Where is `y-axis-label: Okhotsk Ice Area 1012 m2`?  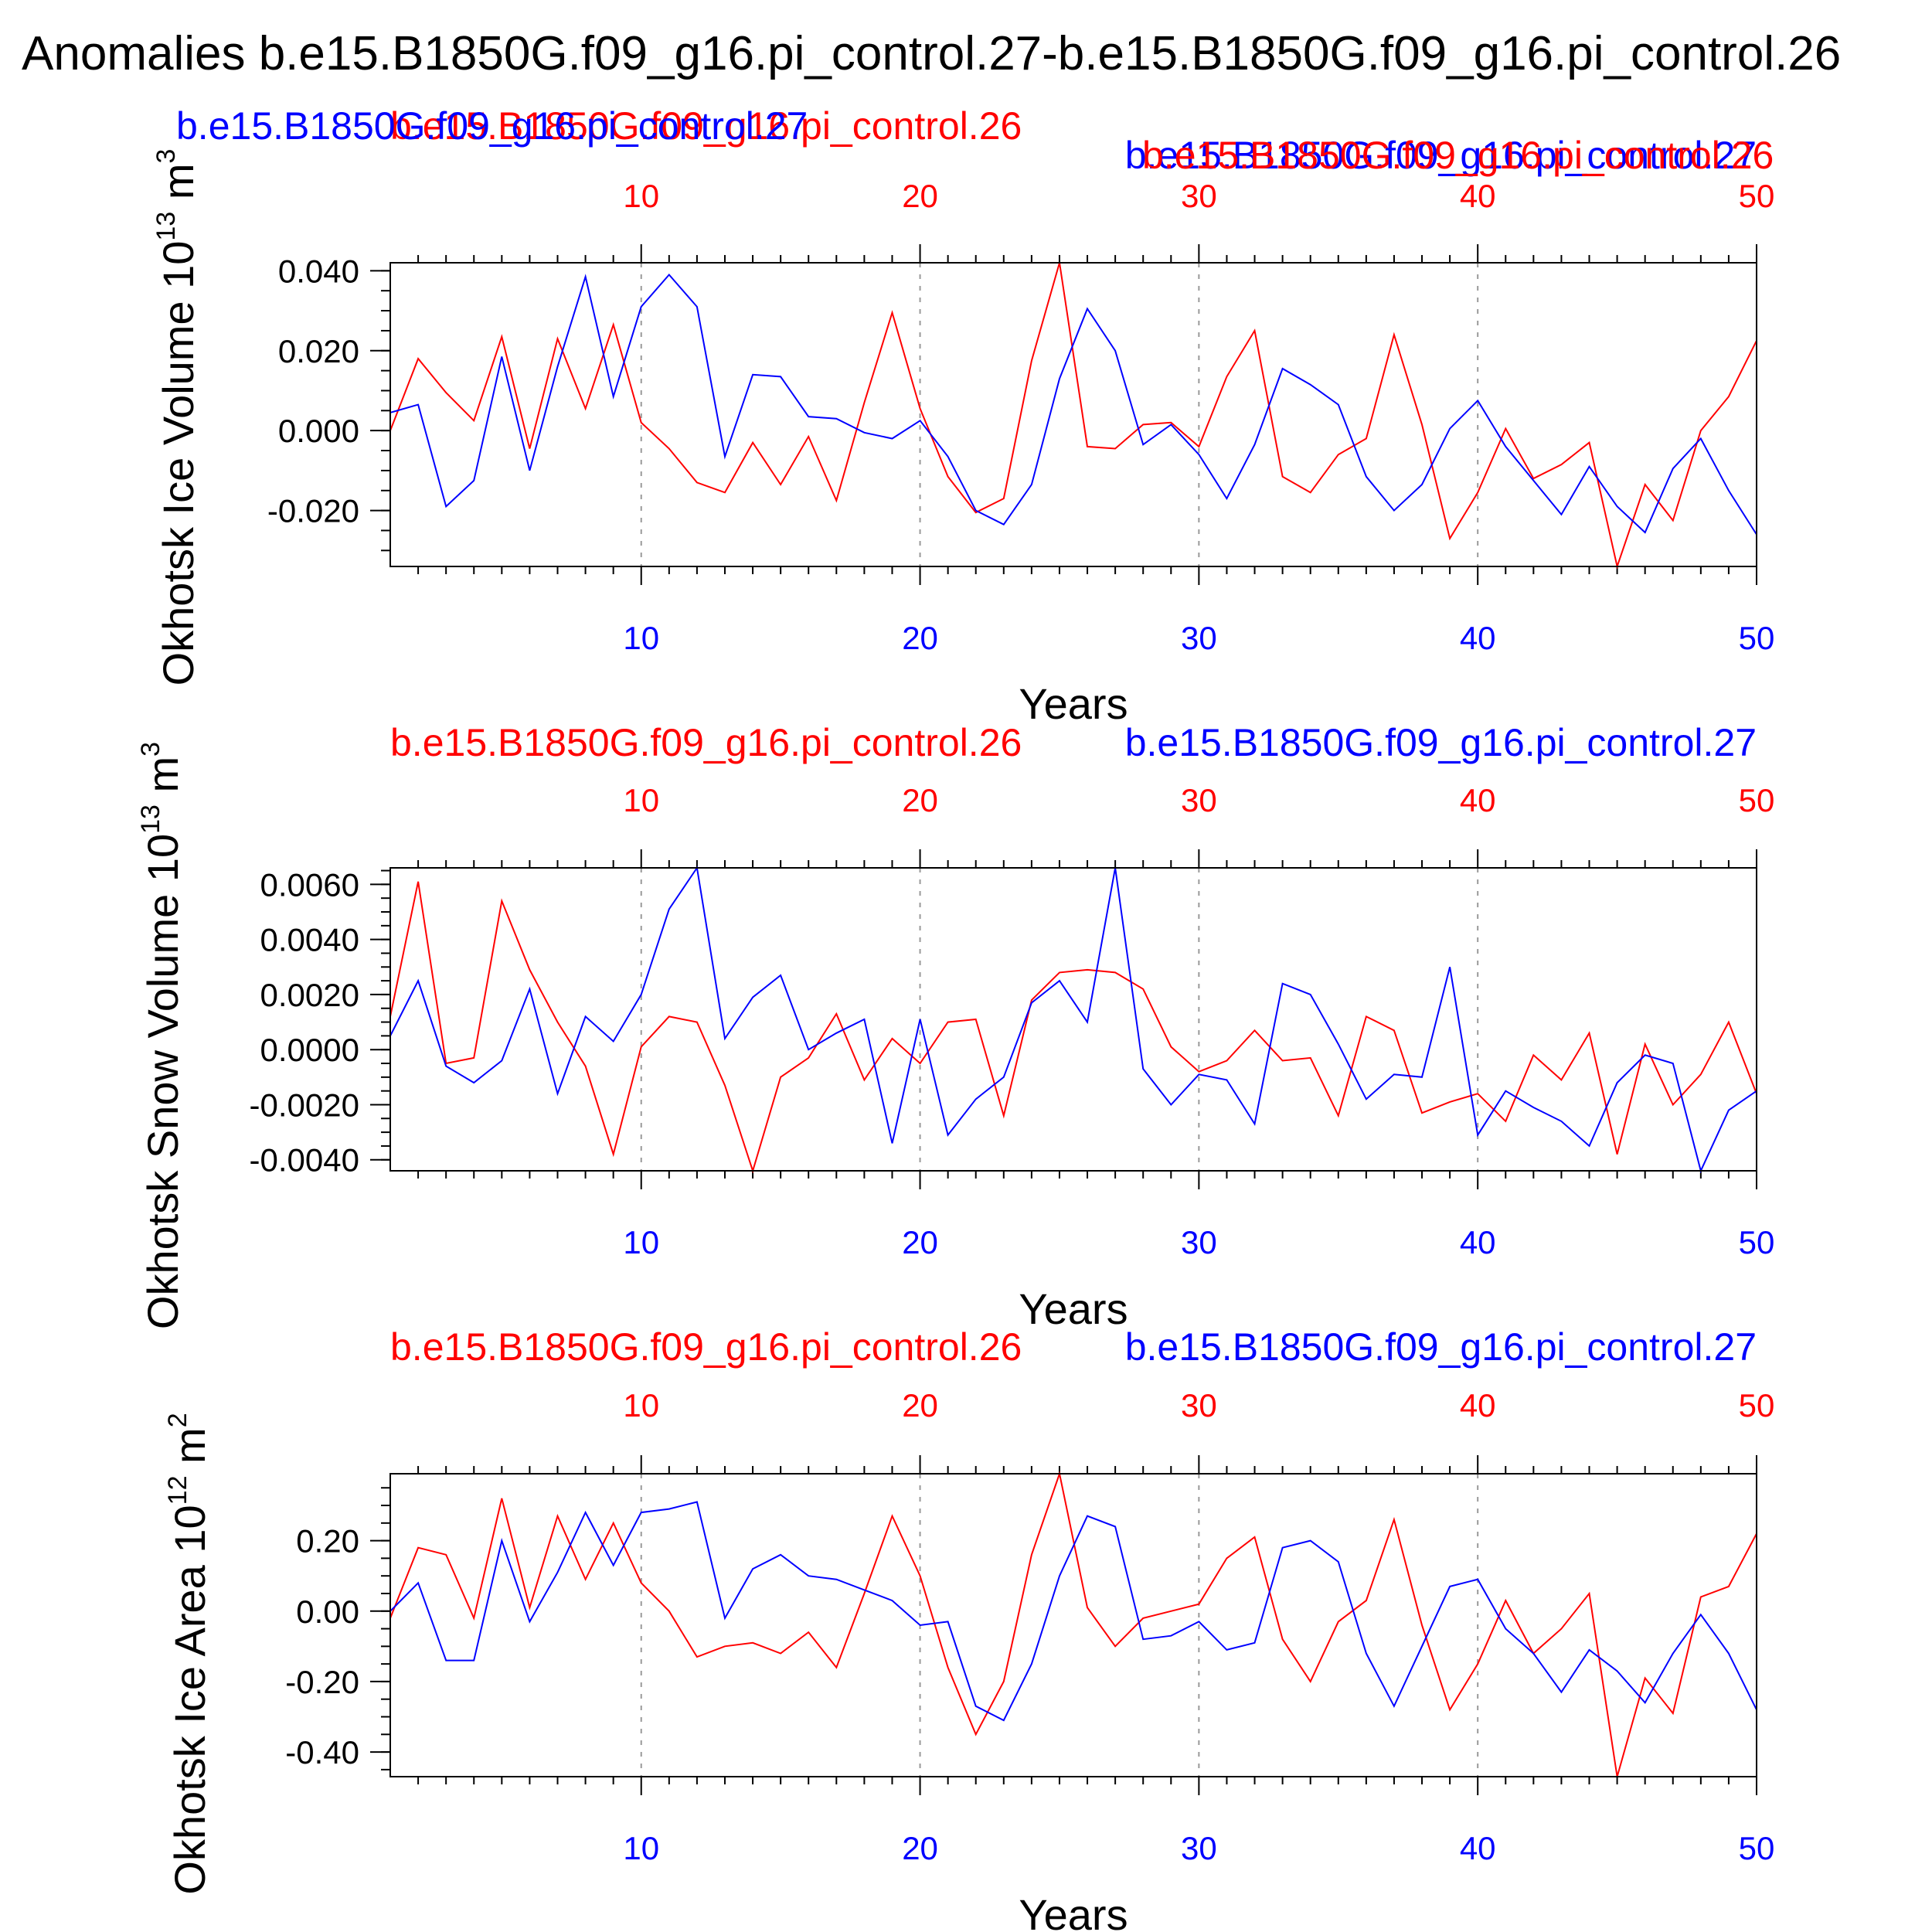 y-axis-label: Okhotsk Ice Area 1012 m2 is located at coordinates (189, 1654).